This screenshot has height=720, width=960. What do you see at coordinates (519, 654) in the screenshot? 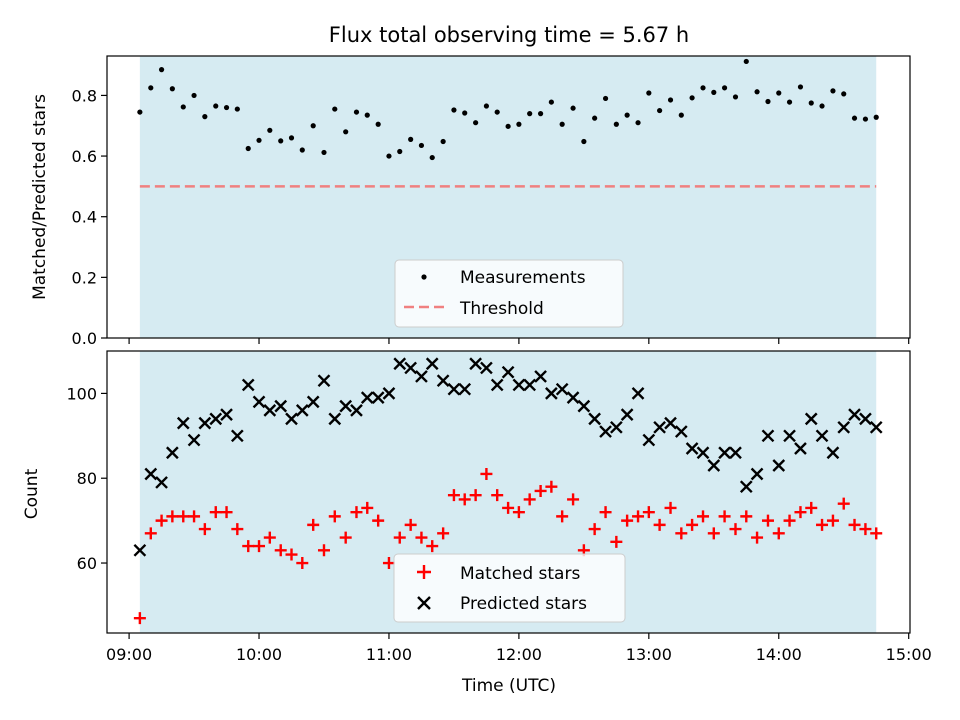
I see `x-tick-label: 12:00` at bounding box center [519, 654].